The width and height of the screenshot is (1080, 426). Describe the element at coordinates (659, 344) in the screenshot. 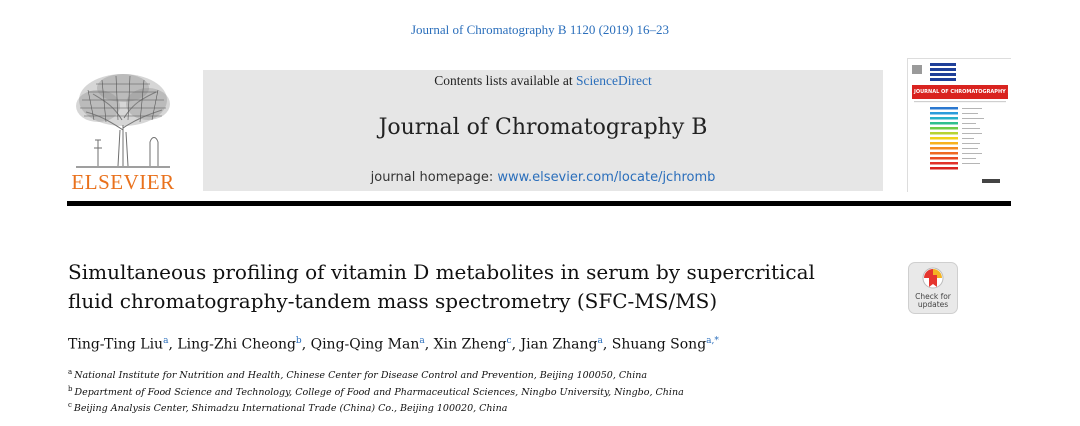

I see `author: Shuang Song` at that location.